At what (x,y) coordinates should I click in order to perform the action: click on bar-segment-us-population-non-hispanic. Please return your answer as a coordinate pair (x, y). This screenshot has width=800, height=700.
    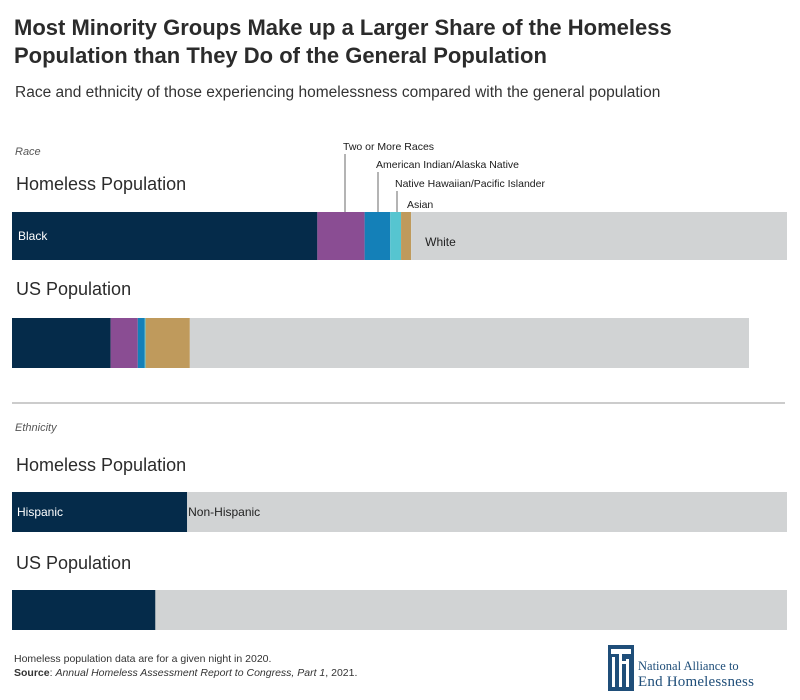
    Looking at the image, I should click on (471, 610).